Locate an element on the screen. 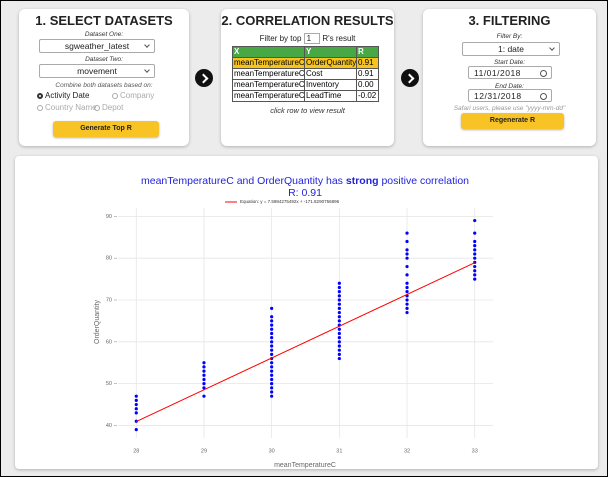 The height and width of the screenshot is (477, 608). date-value: 12/31/2018 is located at coordinates (498, 96).